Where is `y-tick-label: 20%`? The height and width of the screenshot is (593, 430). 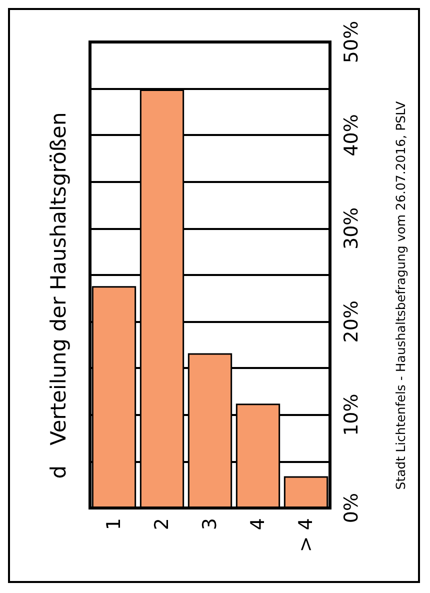
y-tick-label: 20% is located at coordinates (351, 321).